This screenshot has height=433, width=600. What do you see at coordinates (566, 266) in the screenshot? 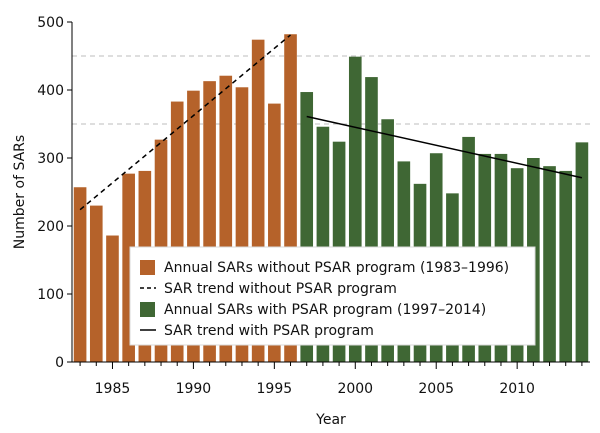
I see `bar-2013` at bounding box center [566, 266].